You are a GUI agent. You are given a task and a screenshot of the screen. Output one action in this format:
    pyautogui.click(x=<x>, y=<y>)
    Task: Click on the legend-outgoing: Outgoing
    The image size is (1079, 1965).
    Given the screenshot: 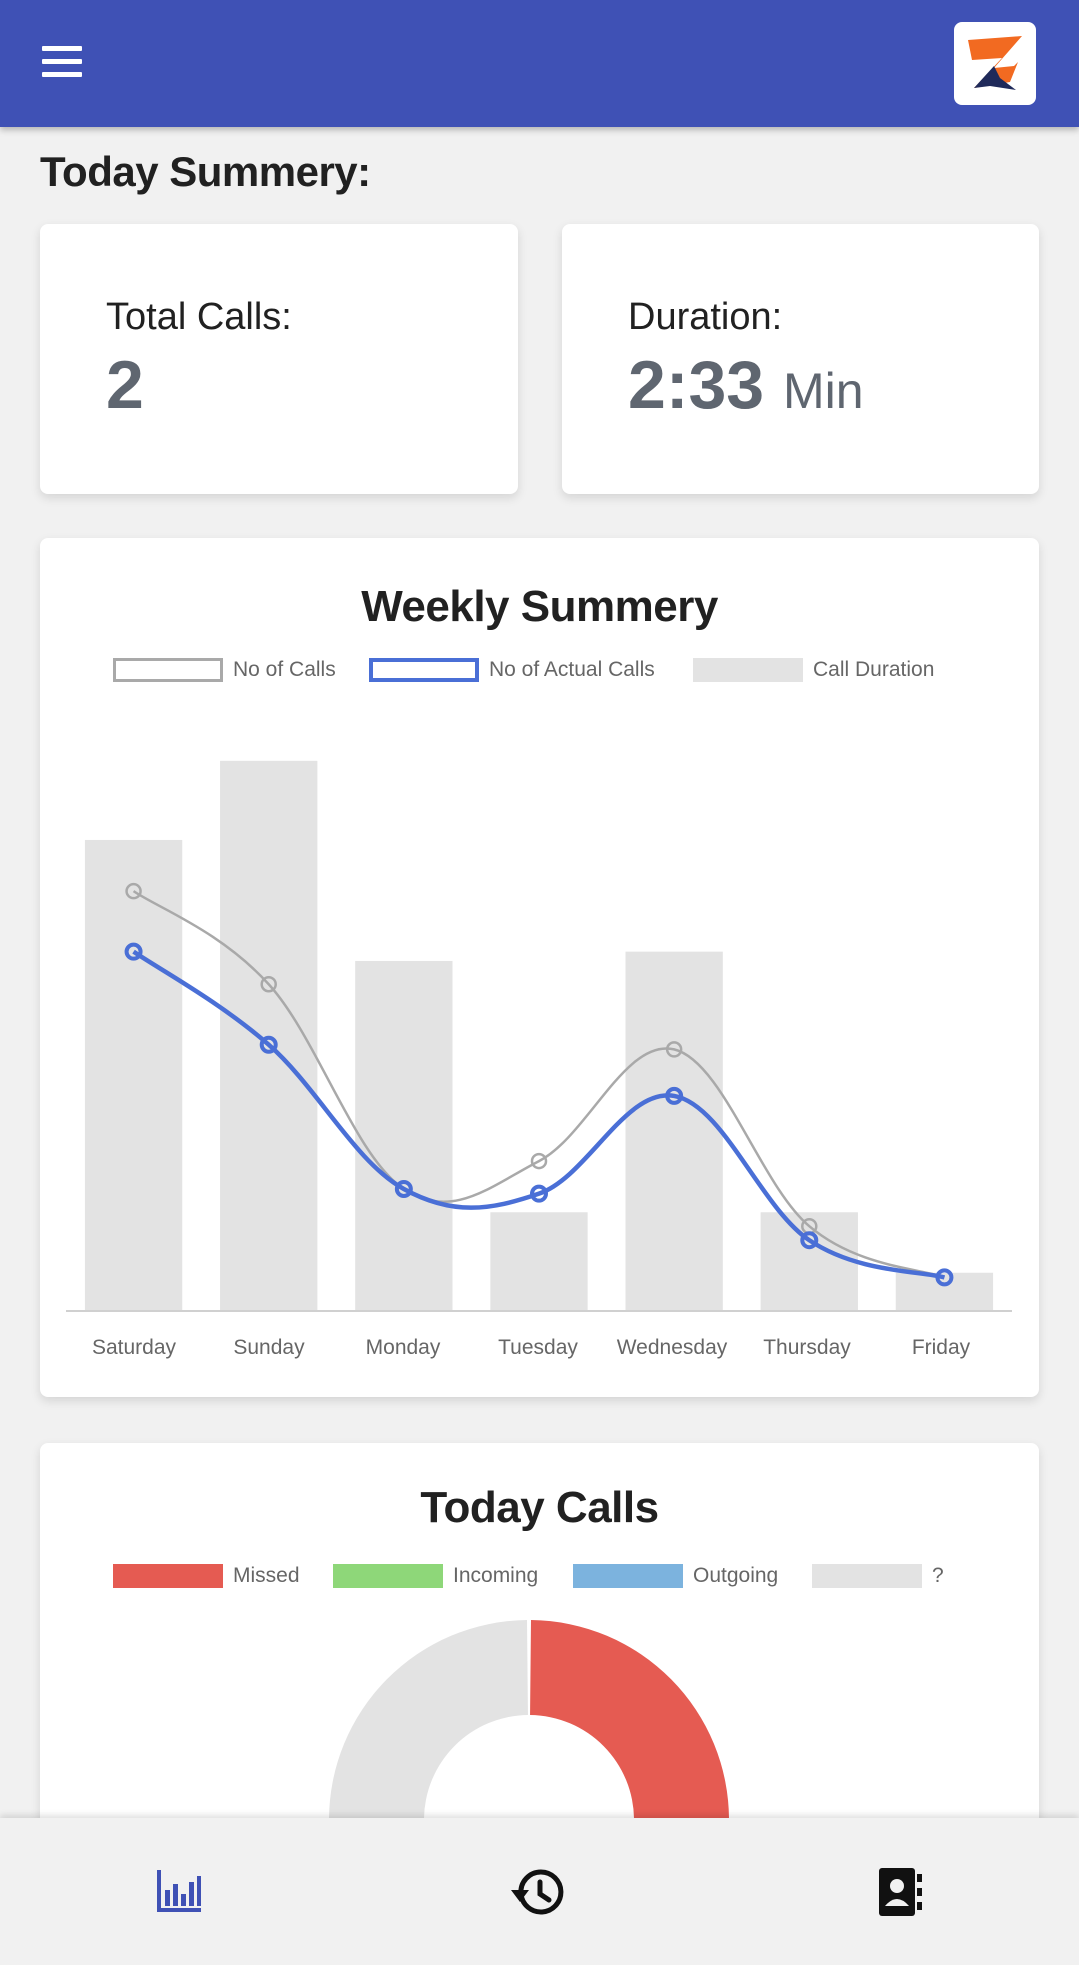 What is the action you would take?
    pyautogui.click(x=675, y=1576)
    